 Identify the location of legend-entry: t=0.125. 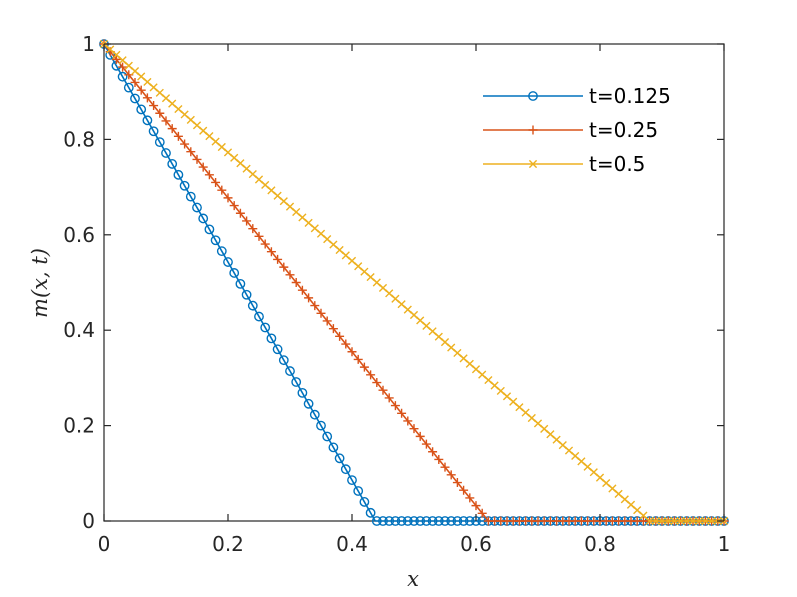
(577, 96).